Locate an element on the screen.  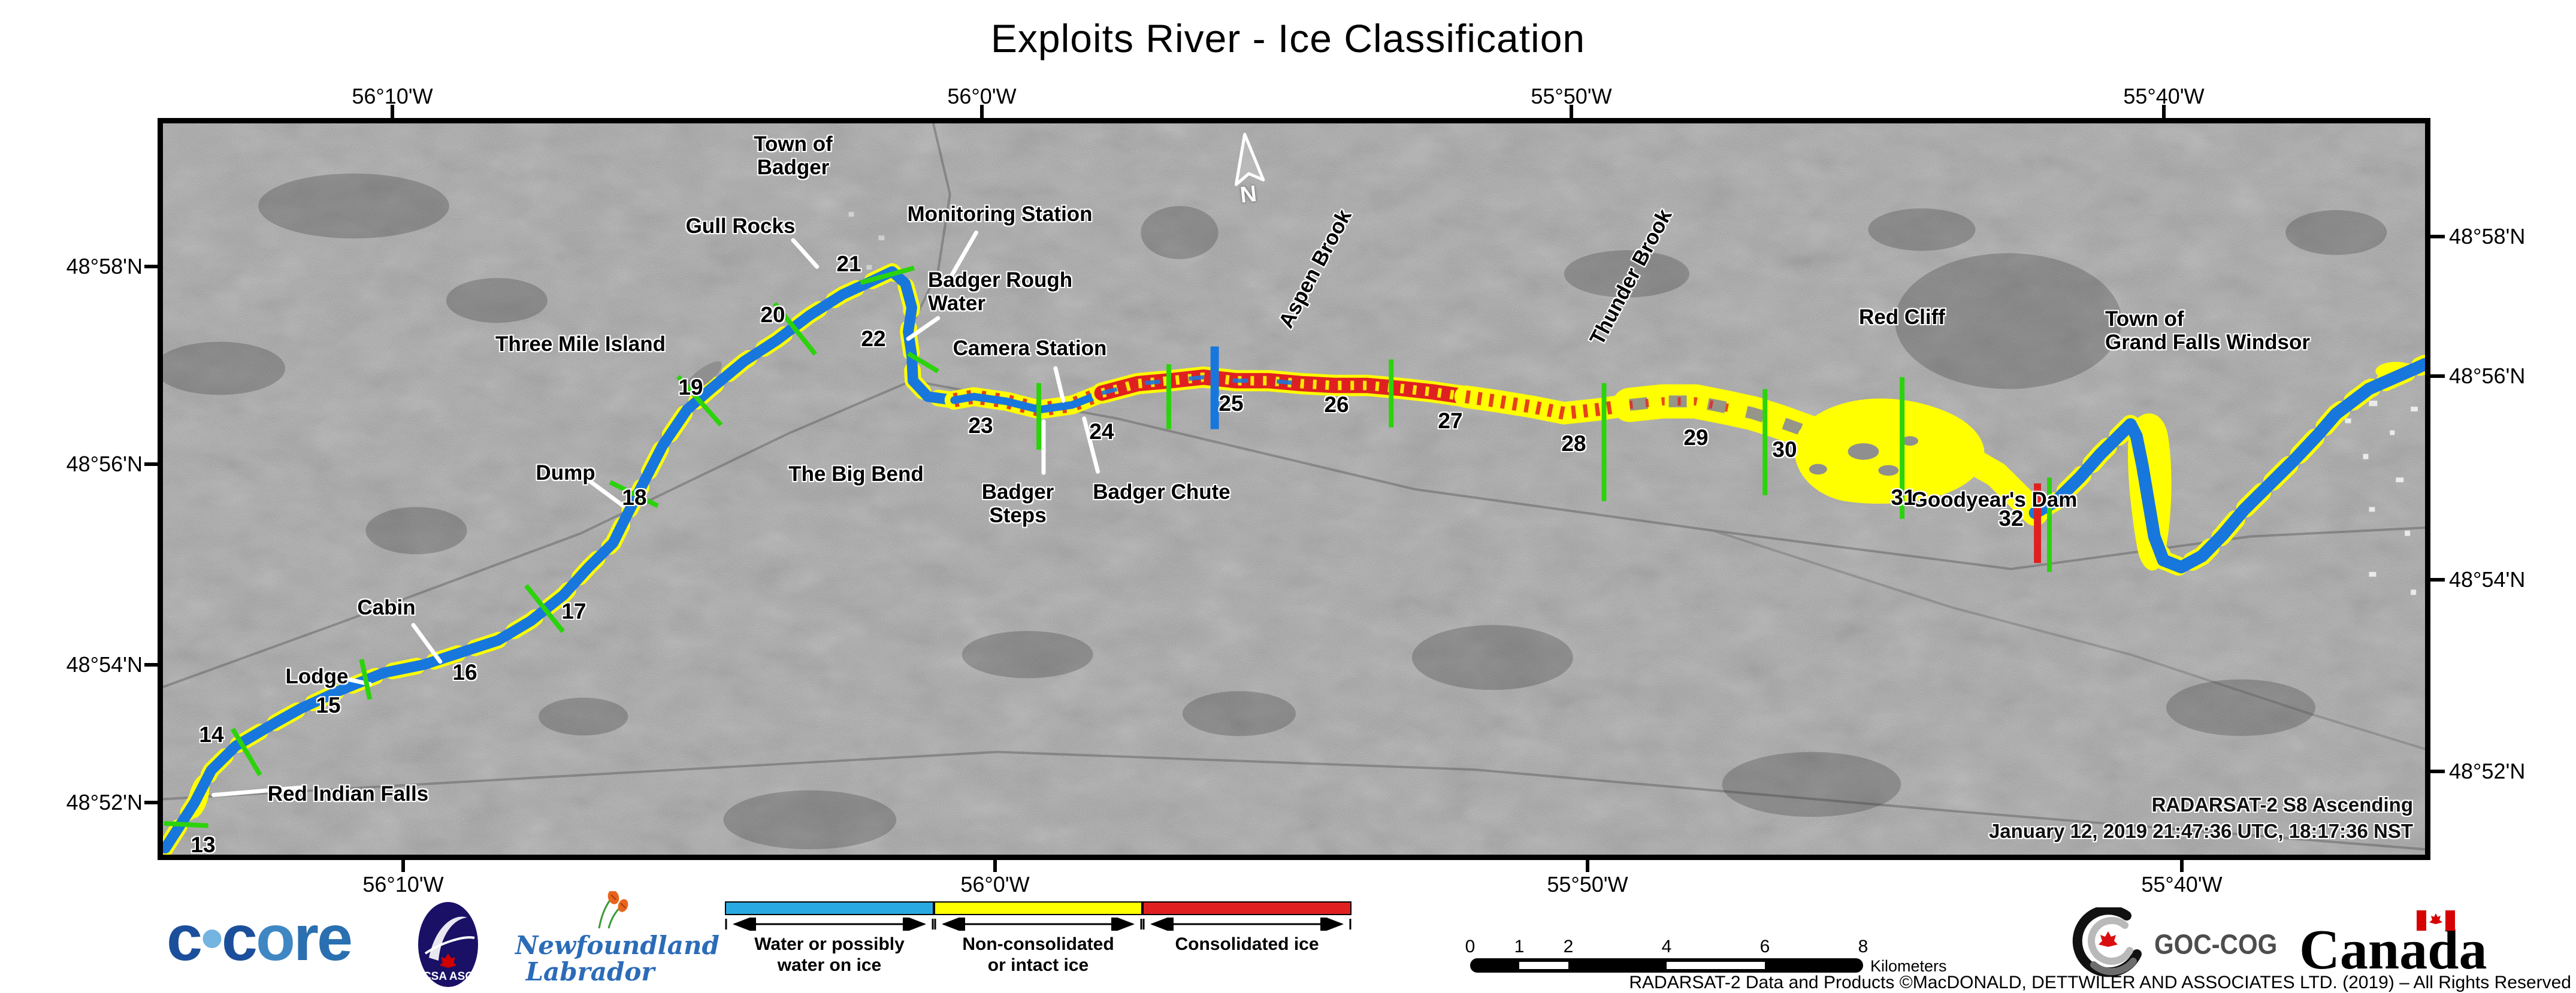
axis-label-top: 56°10'W is located at coordinates (392, 96).